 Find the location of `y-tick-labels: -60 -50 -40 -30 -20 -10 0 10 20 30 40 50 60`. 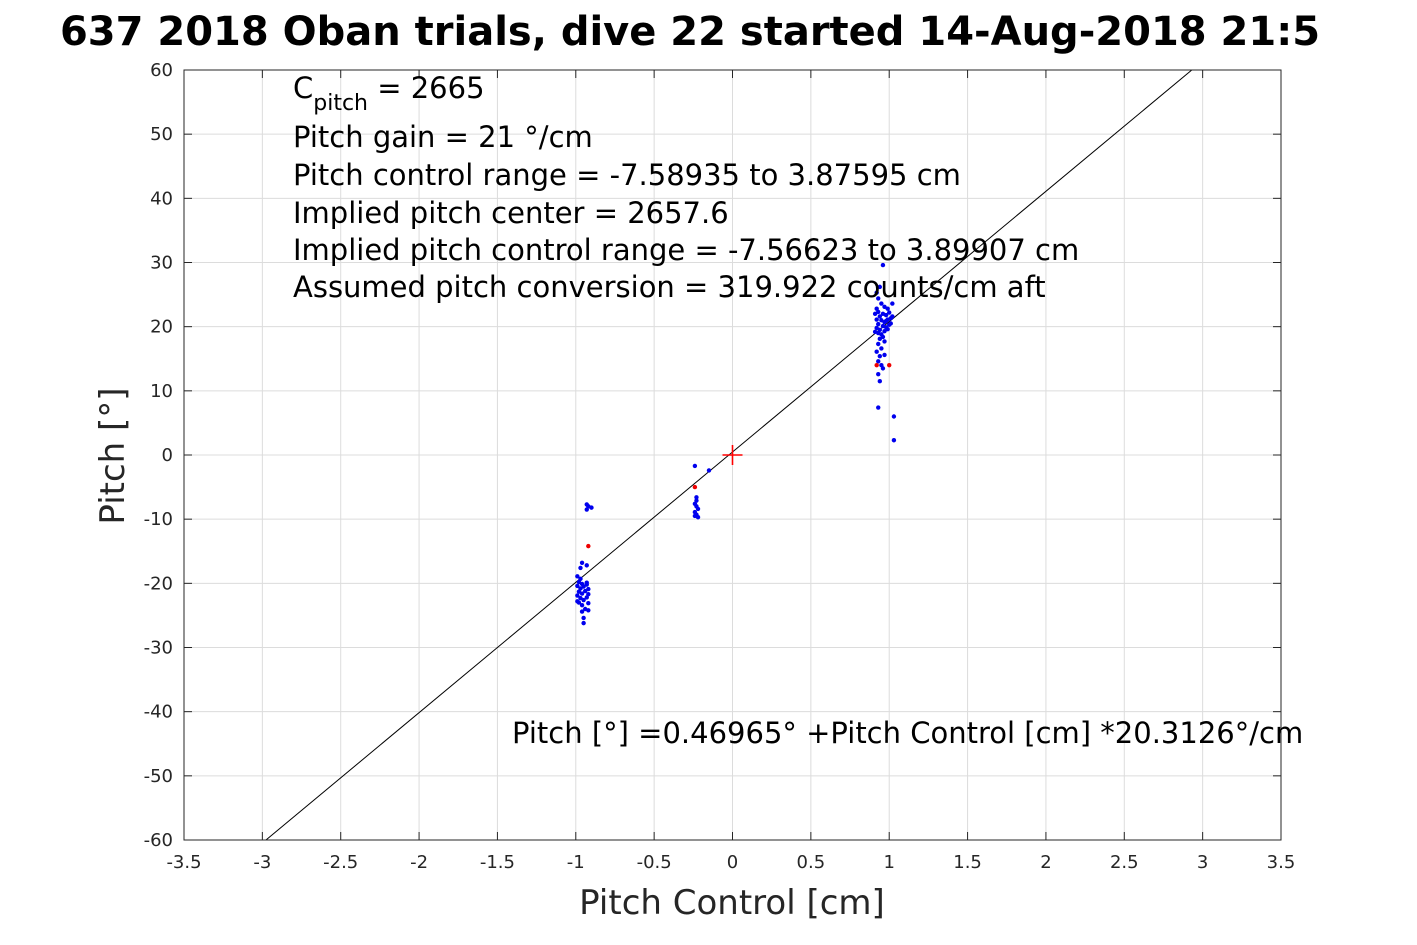

y-tick-labels: -60 -50 -40 -30 -20 -10 0 10 20 30 40 50 60 is located at coordinates (158, 455).